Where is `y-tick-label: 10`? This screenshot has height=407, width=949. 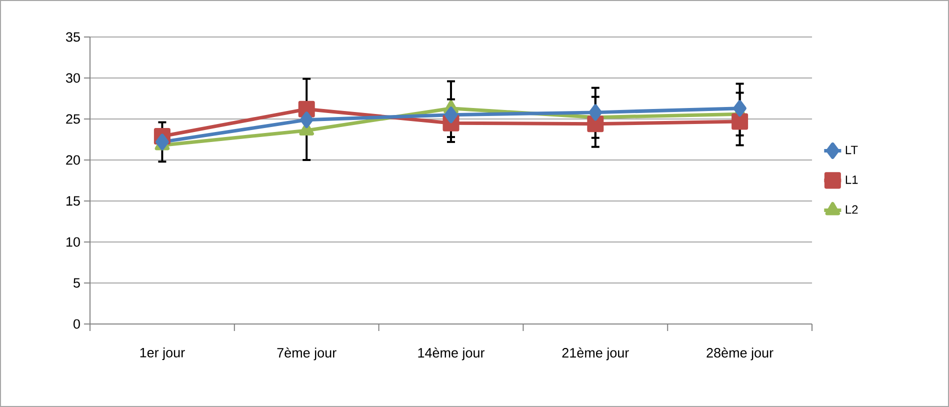
y-tick-label: 10 is located at coordinates (73, 242).